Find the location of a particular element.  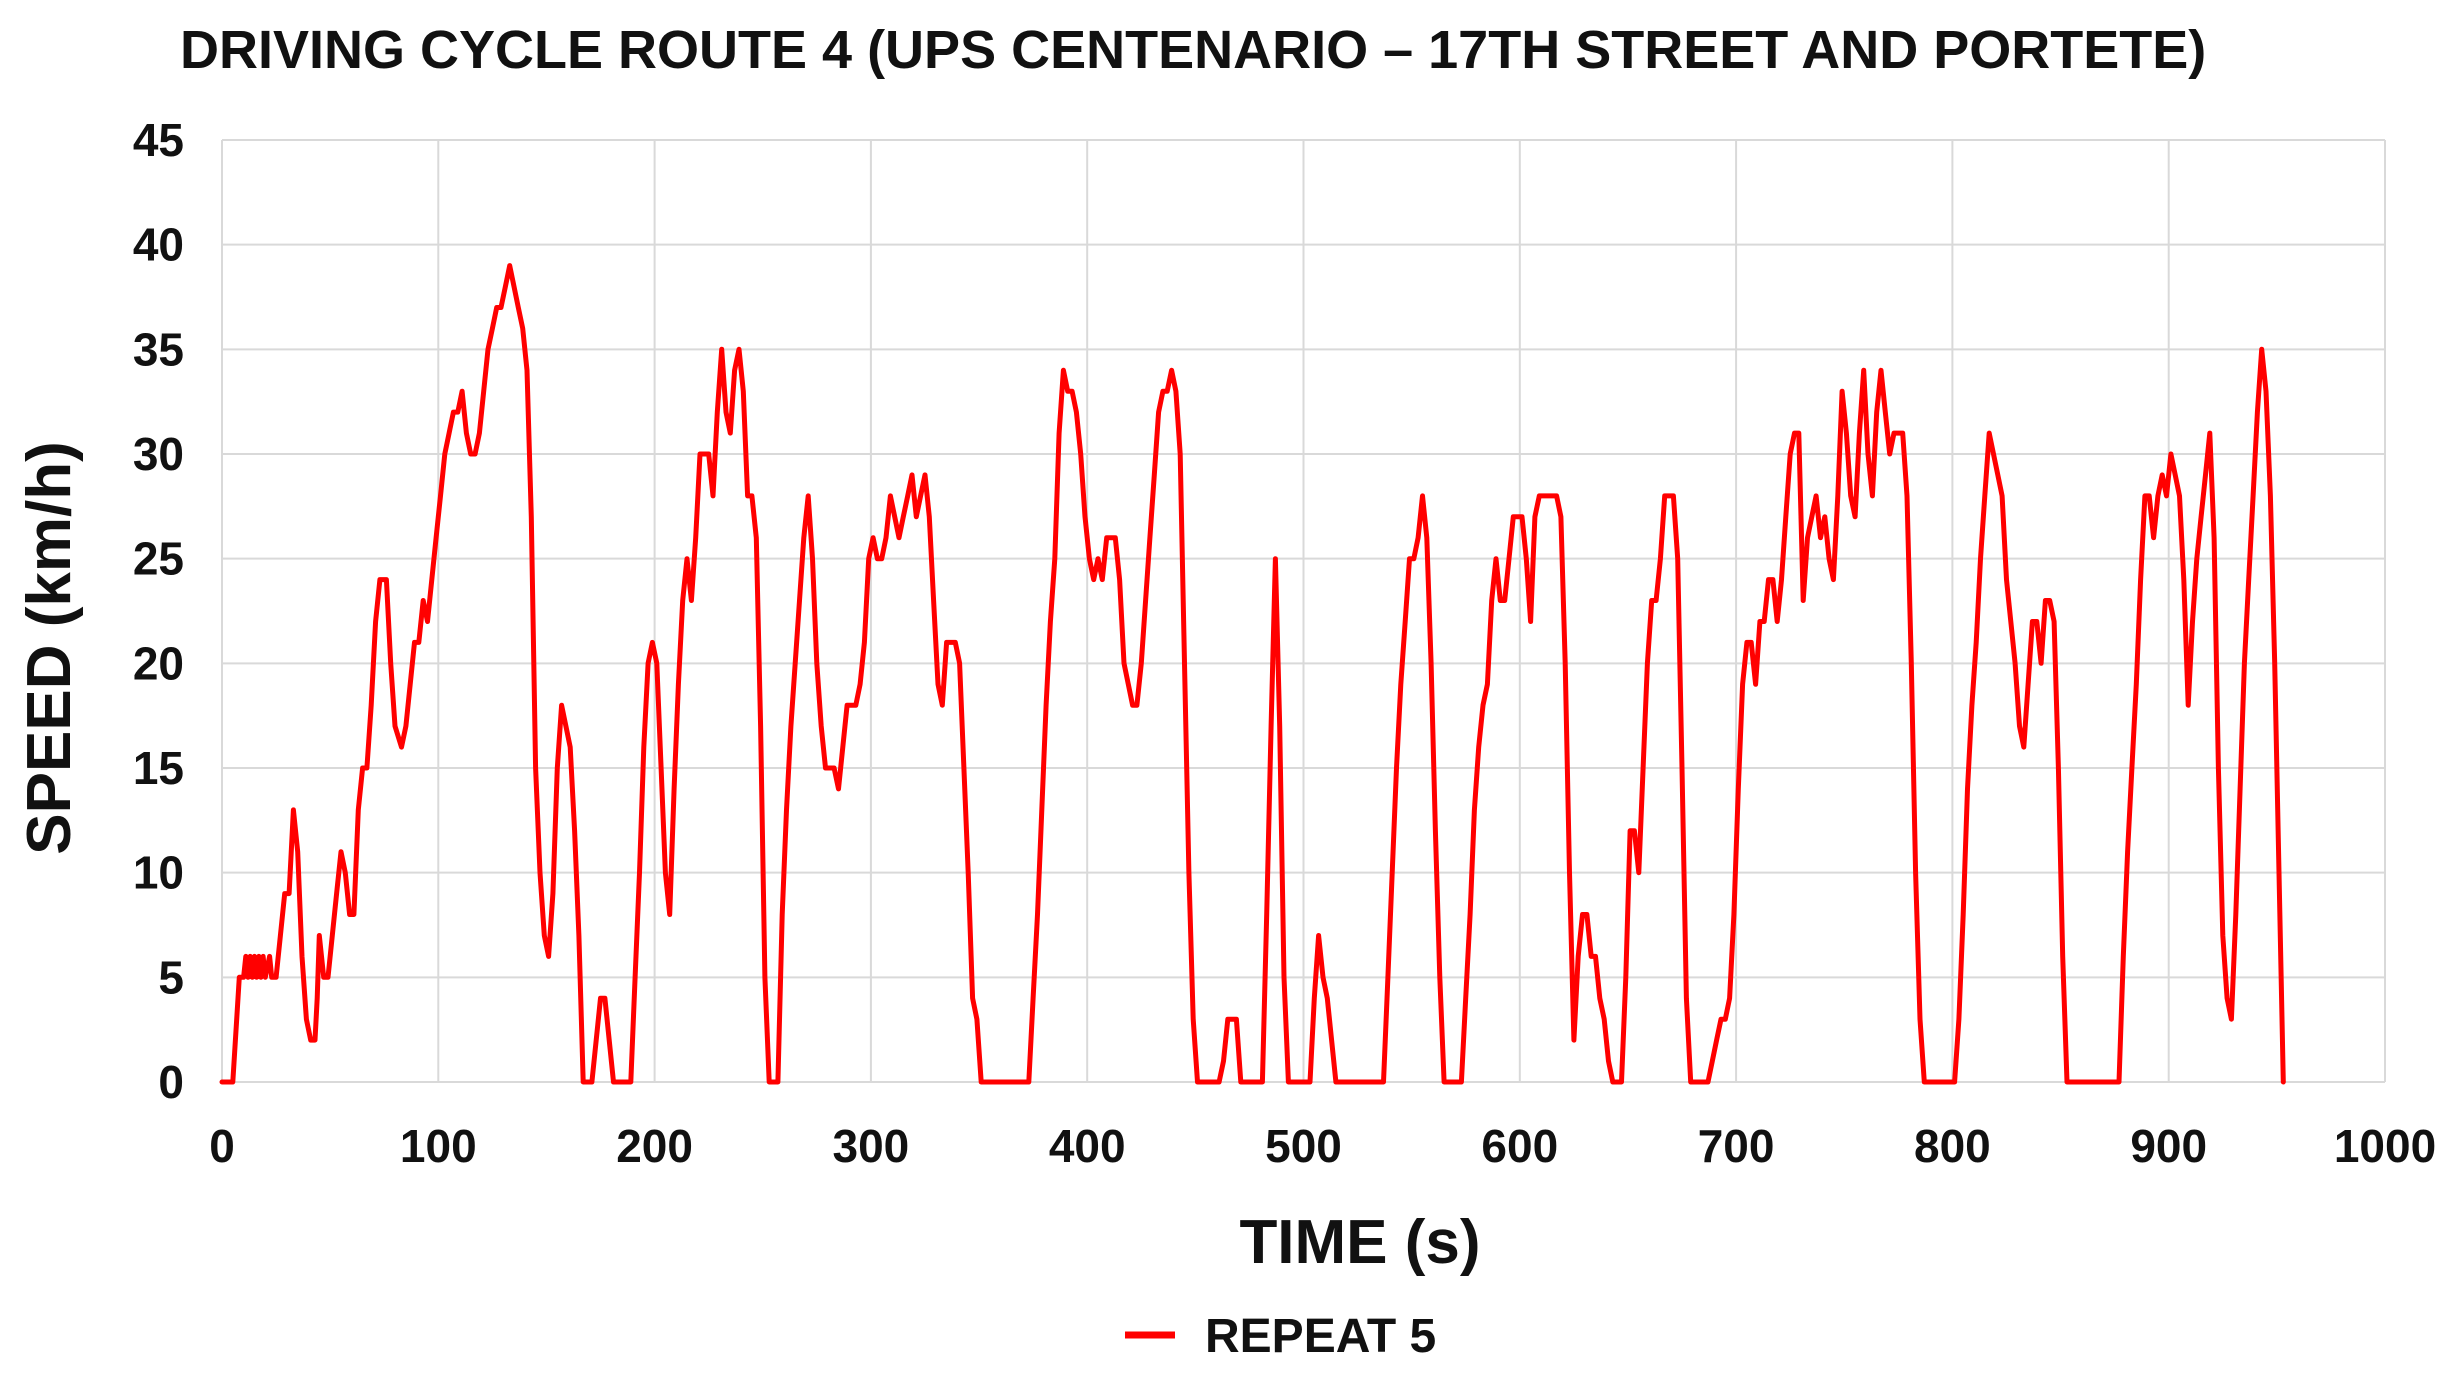

y-tick-label: 40 is located at coordinates (158, 245).